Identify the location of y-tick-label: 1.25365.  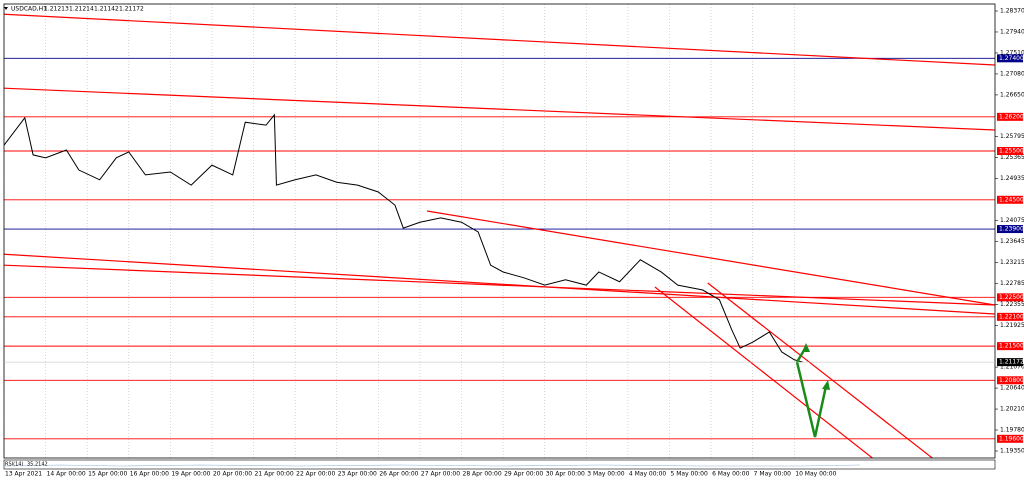
(1012, 157).